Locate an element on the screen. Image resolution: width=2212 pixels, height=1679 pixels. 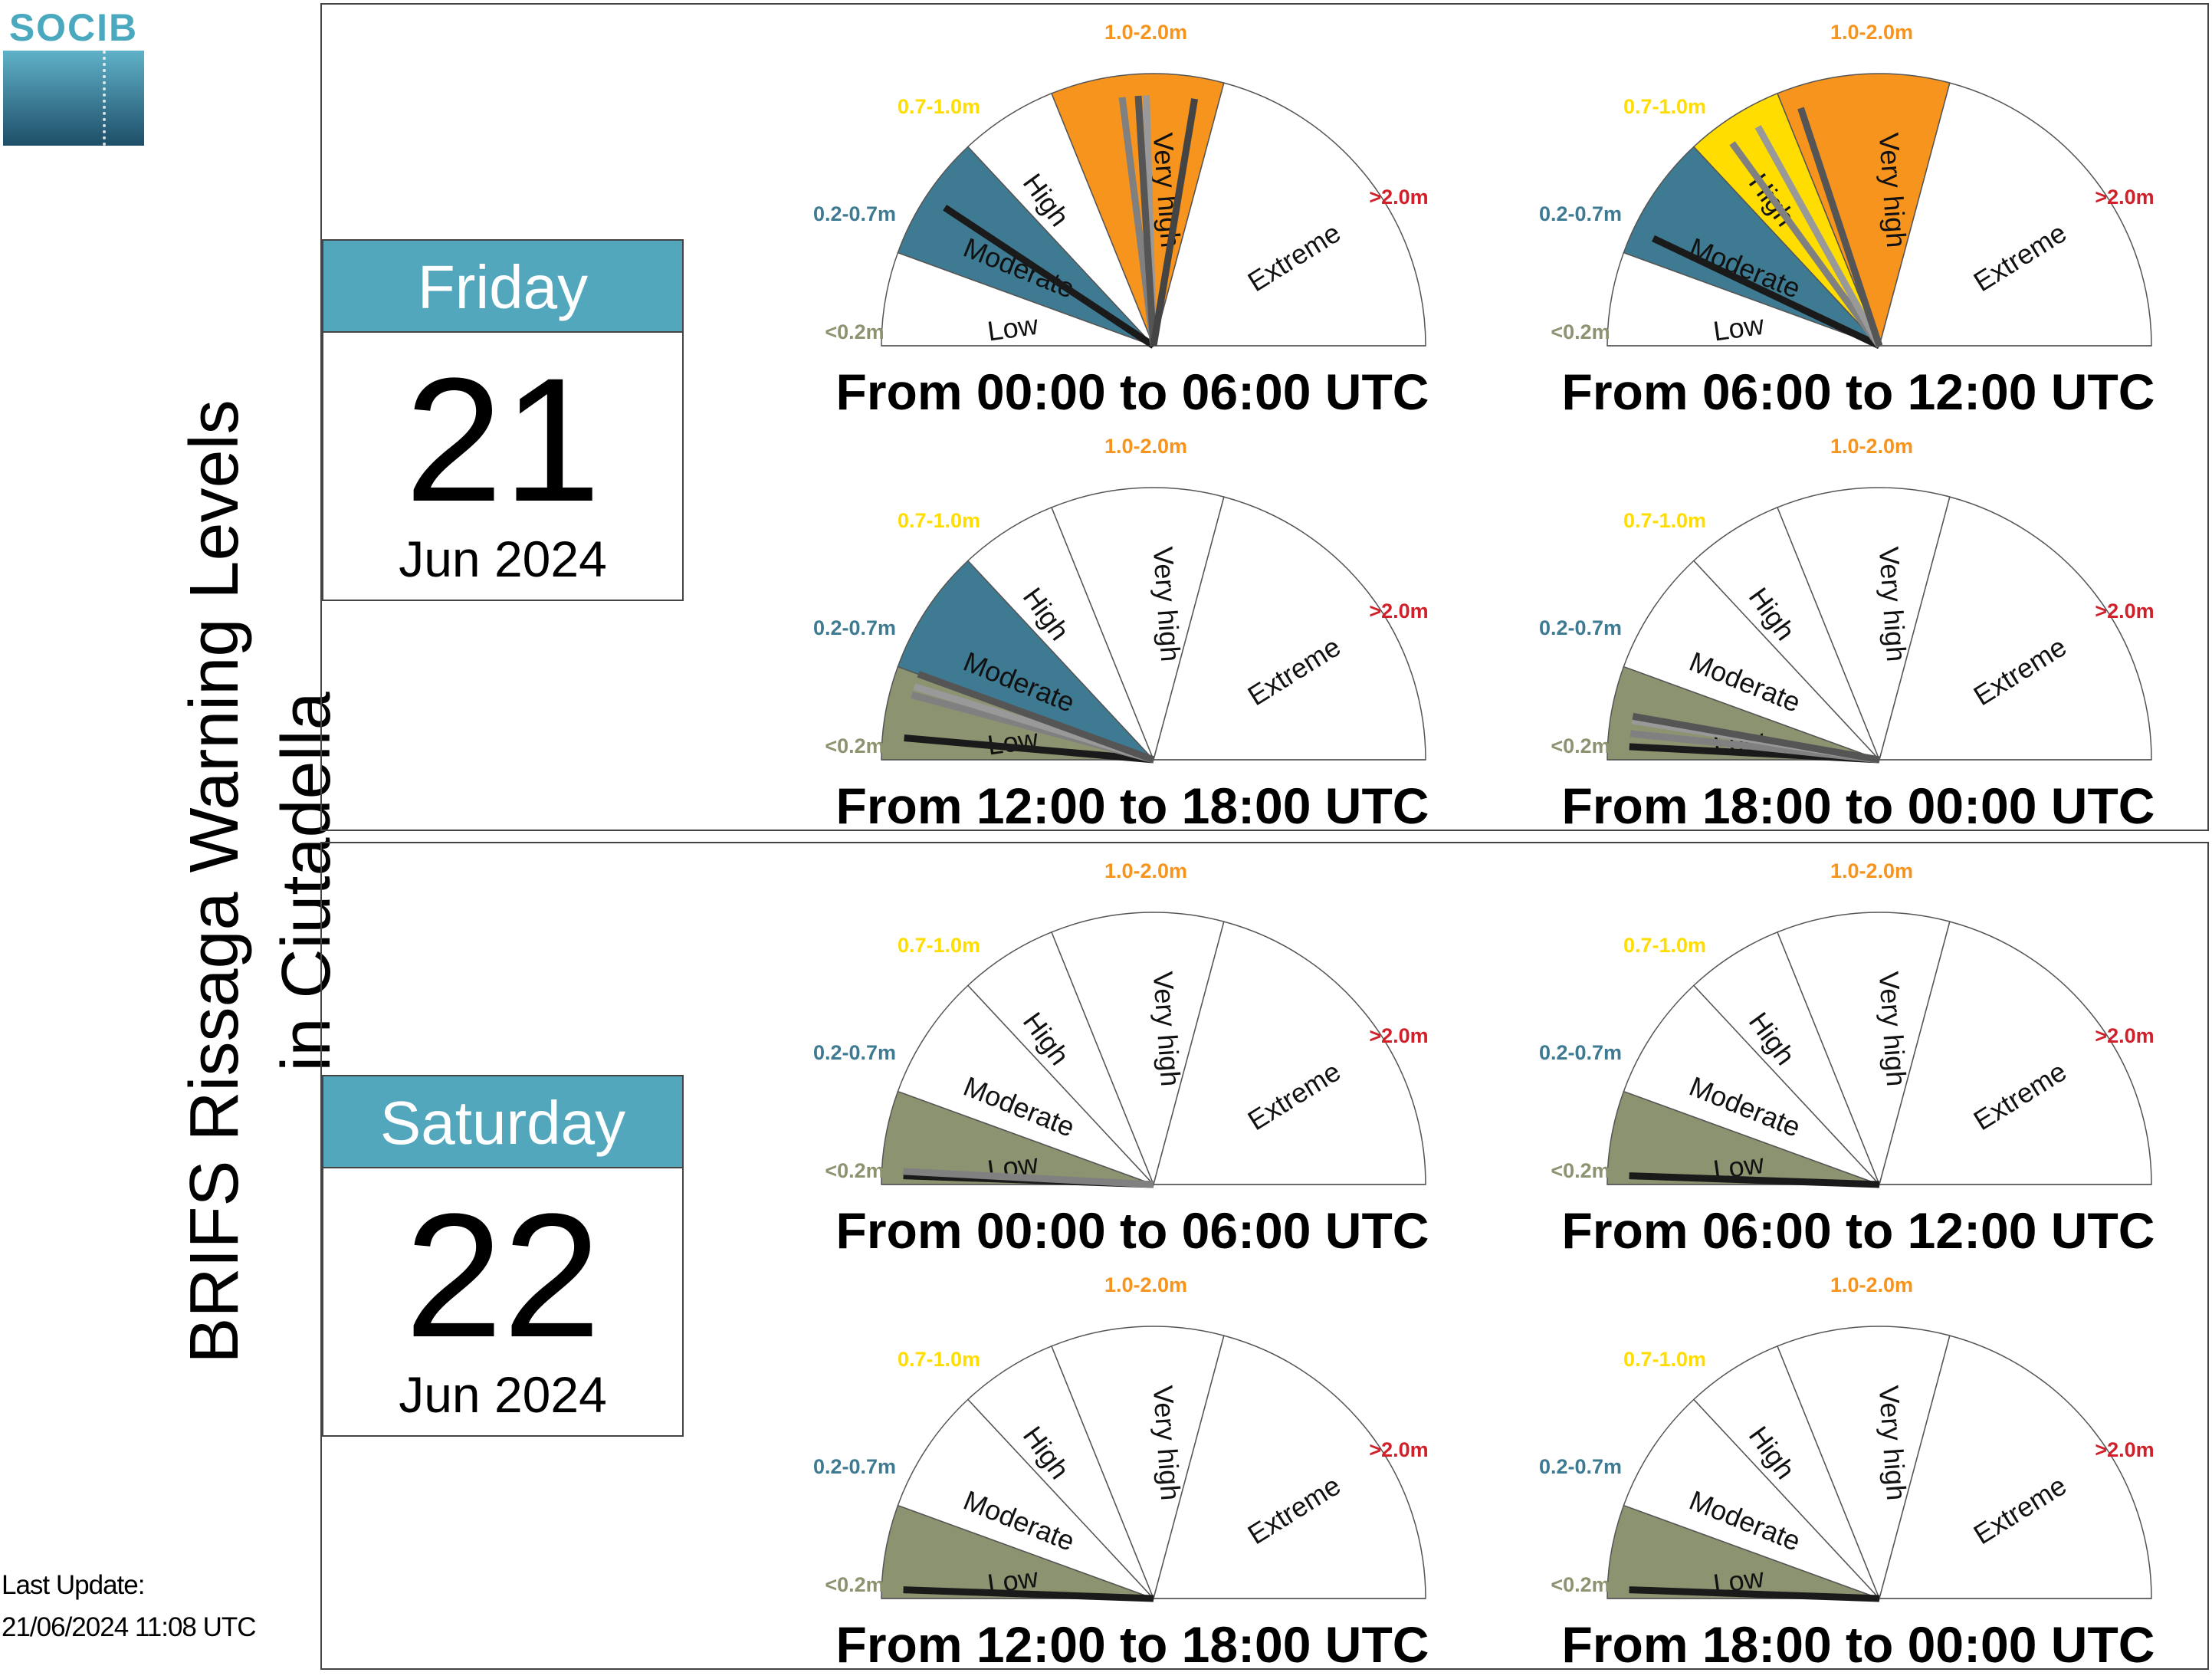
last-update: Last Update: 21/06/2024 11:08 UTC is located at coordinates (129, 1606).